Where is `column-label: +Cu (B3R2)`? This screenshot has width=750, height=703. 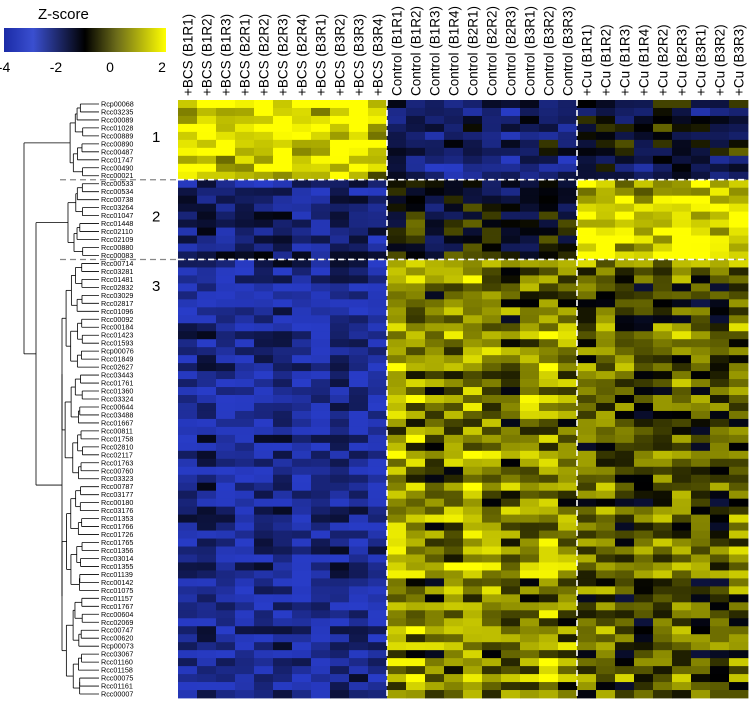 column-label: +Cu (B3R2) is located at coordinates (720, 60).